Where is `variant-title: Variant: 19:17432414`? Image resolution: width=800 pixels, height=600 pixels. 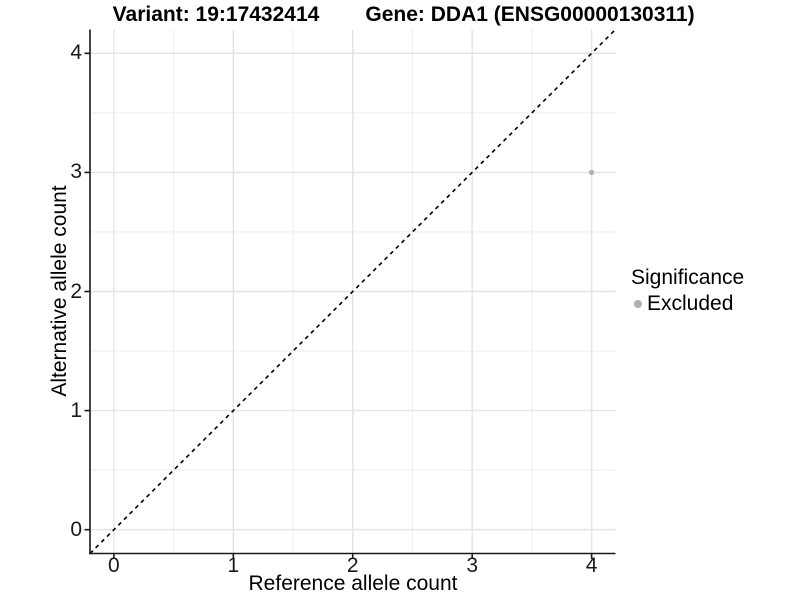
variant-title: Variant: 19:17432414 is located at coordinates (216, 14).